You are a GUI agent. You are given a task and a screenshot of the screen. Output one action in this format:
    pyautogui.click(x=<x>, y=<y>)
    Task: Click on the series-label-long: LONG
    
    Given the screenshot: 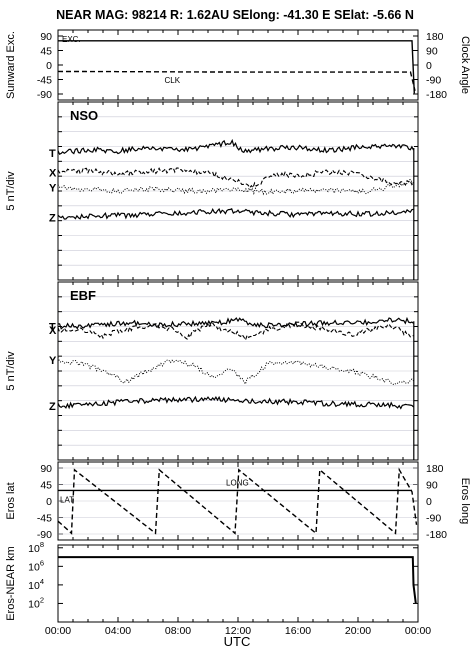 What is the action you would take?
    pyautogui.click(x=237, y=482)
    